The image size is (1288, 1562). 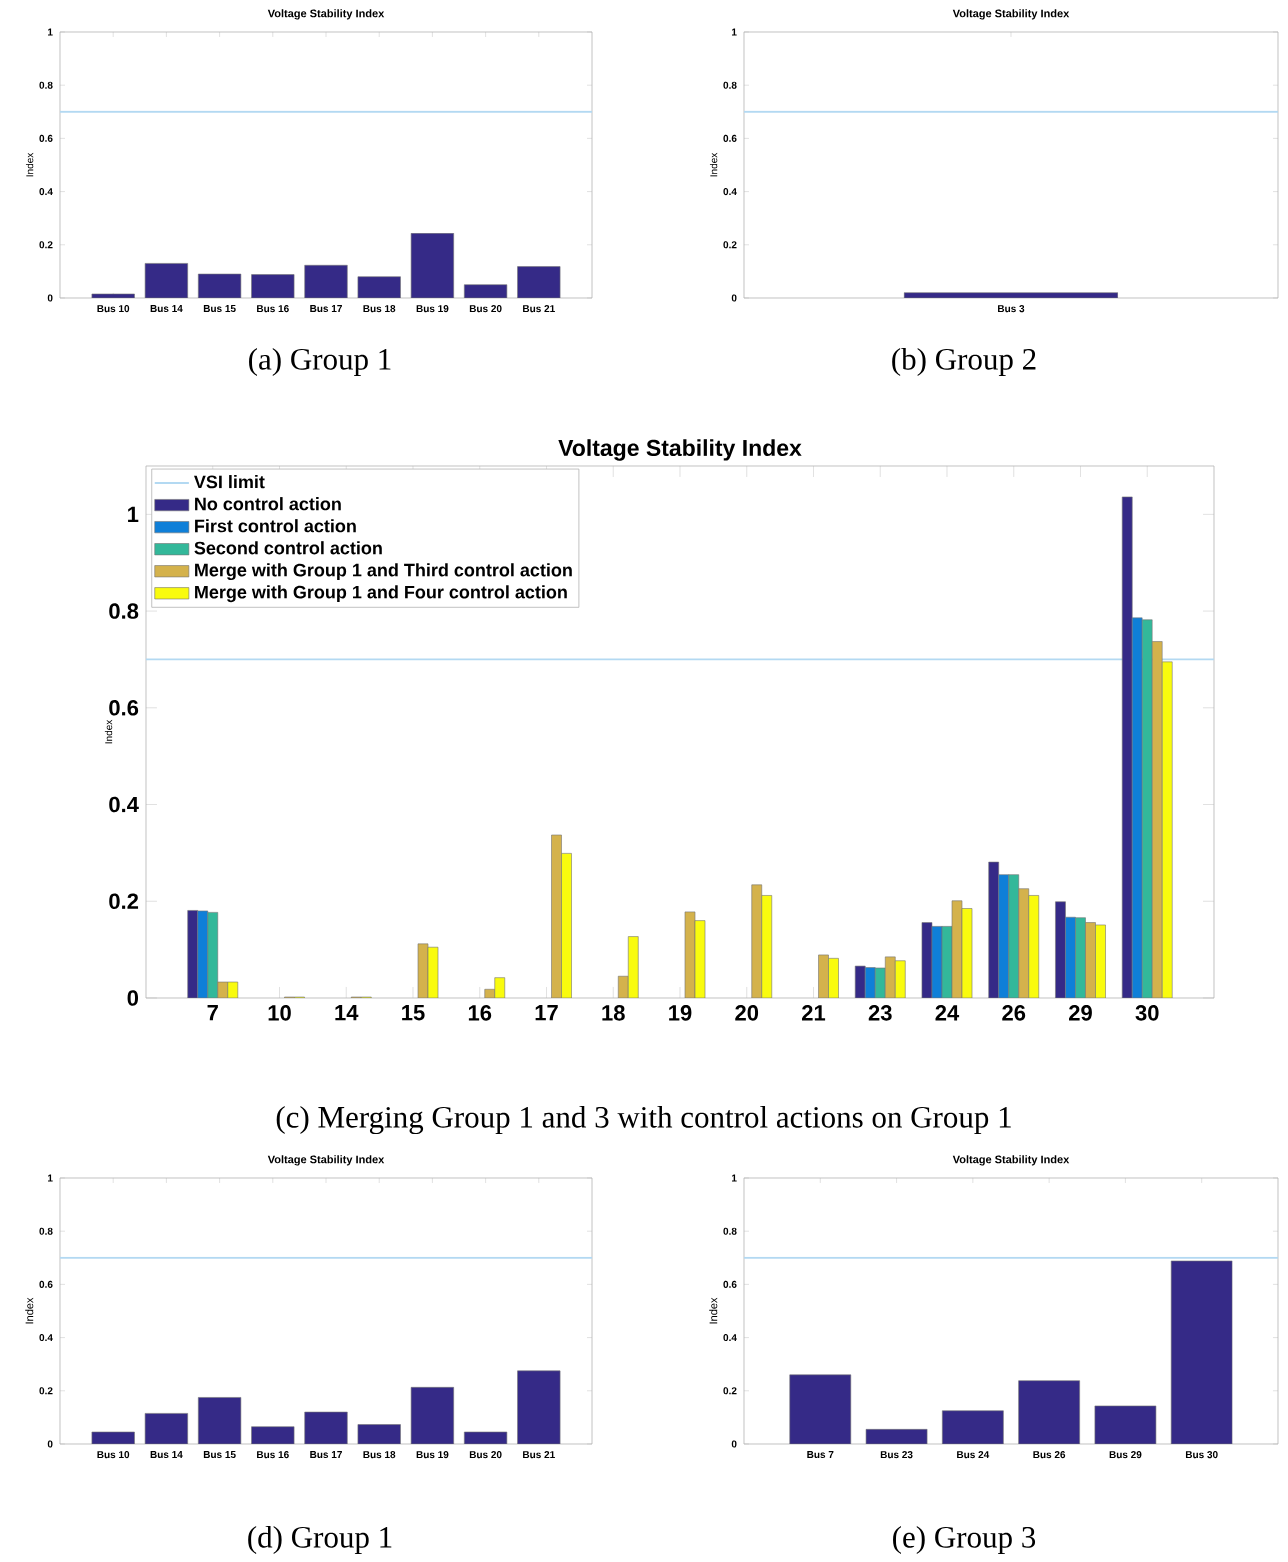 What do you see at coordinates (680, 450) in the screenshot?
I see `chart-title: Voltage Stability Index` at bounding box center [680, 450].